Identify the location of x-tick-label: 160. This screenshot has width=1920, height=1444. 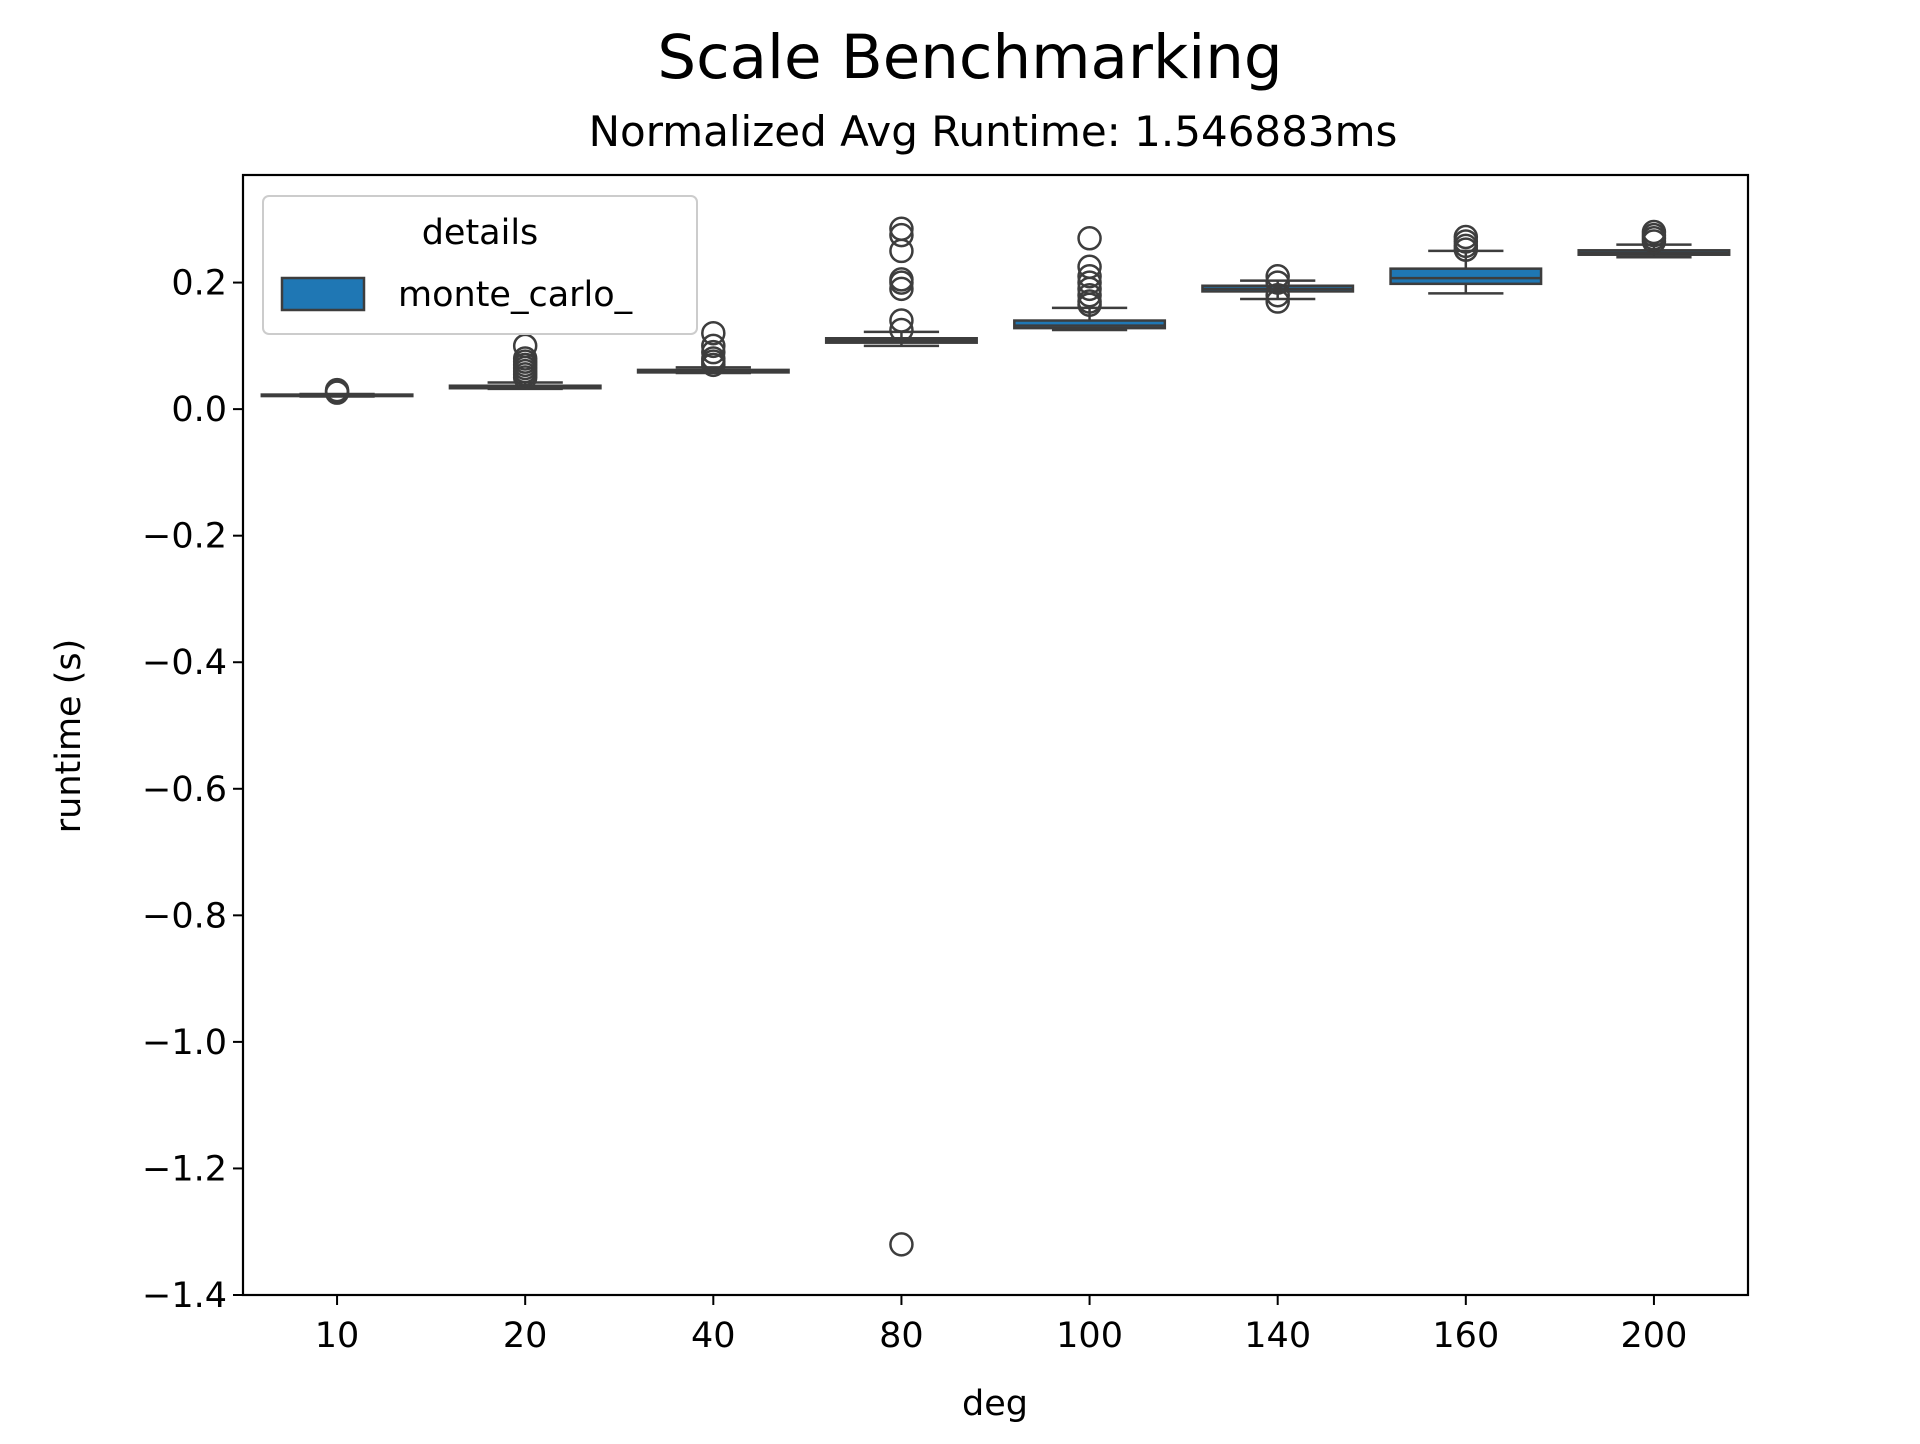
(1465, 1336).